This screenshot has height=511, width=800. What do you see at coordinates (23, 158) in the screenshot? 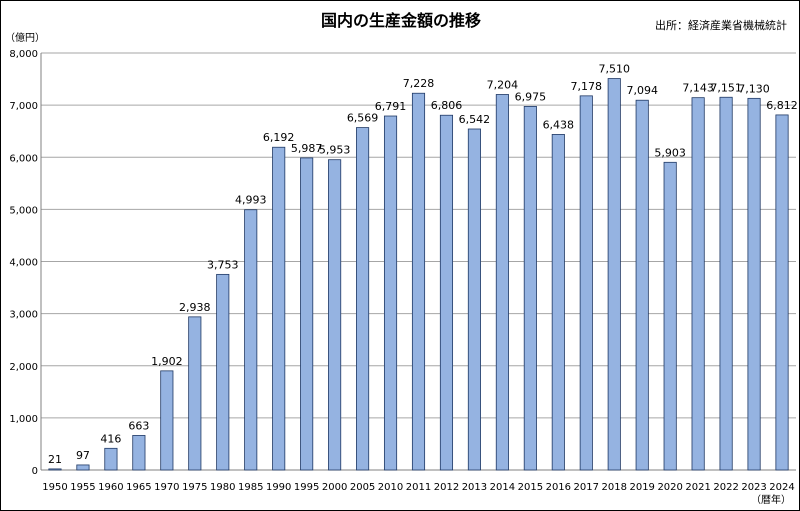
I see `y-tick-label: 6,000` at bounding box center [23, 158].